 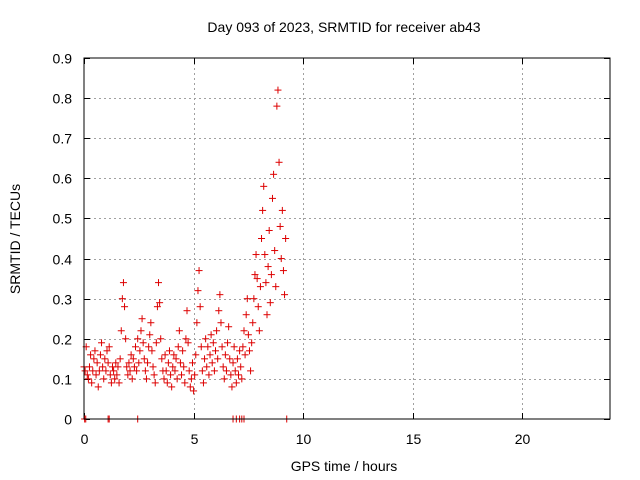 I want to click on y-tick-label: 0.2, so click(x=63, y=340).